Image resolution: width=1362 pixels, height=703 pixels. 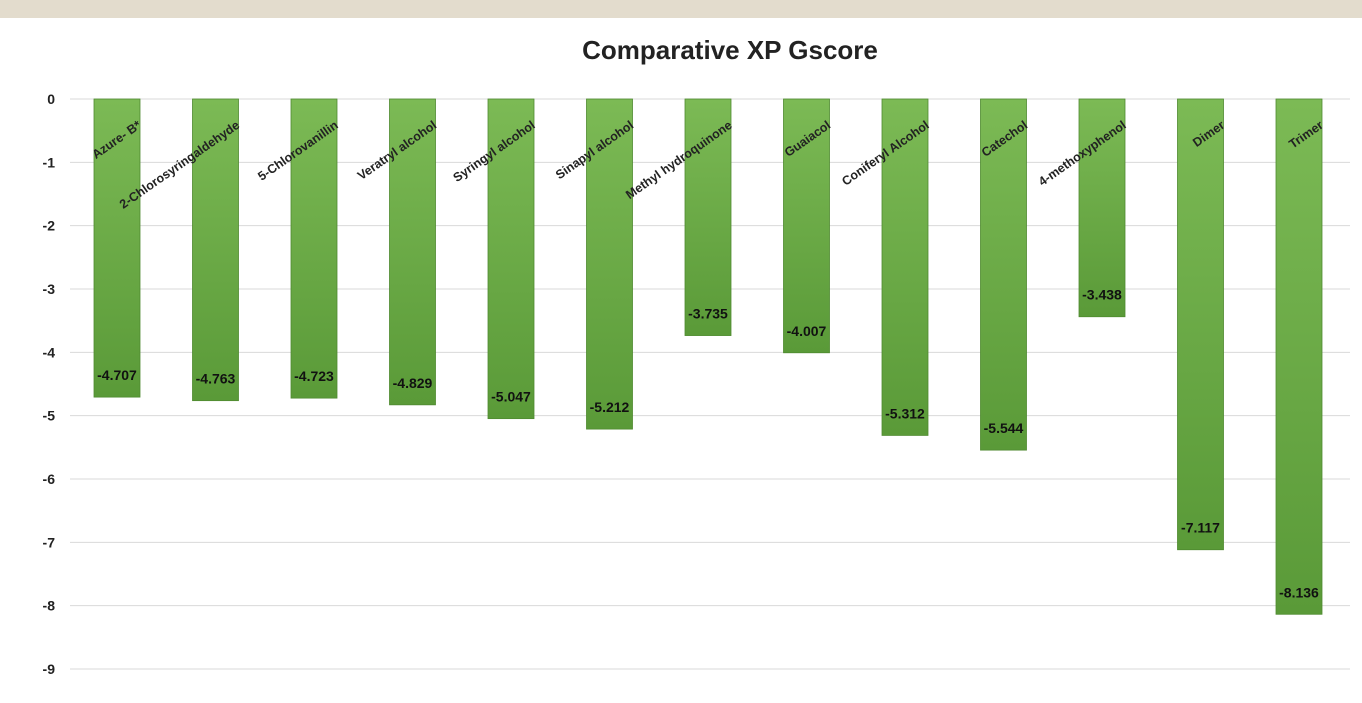 What do you see at coordinates (905, 413) in the screenshot?
I see `data-label: -5.312` at bounding box center [905, 413].